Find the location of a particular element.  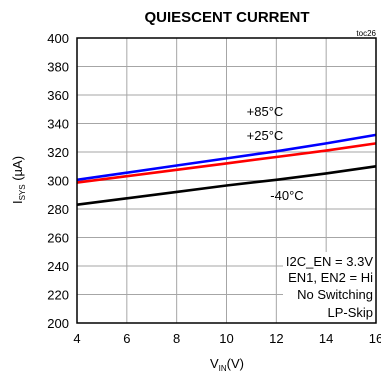

annotation-line-2: EN1, EN2 = Hi is located at coordinates (330, 277).